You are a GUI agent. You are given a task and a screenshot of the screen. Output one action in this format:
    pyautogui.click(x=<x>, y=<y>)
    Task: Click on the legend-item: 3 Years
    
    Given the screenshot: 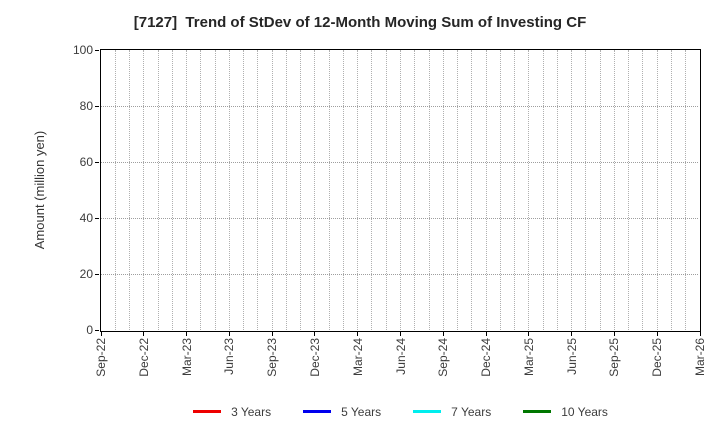 What is the action you would take?
    pyautogui.click(x=232, y=412)
    